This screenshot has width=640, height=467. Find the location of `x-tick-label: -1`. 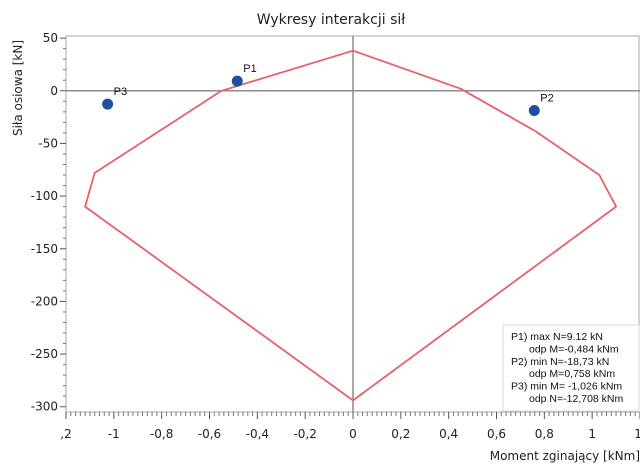

x-tick-label: -1 is located at coordinates (114, 434).